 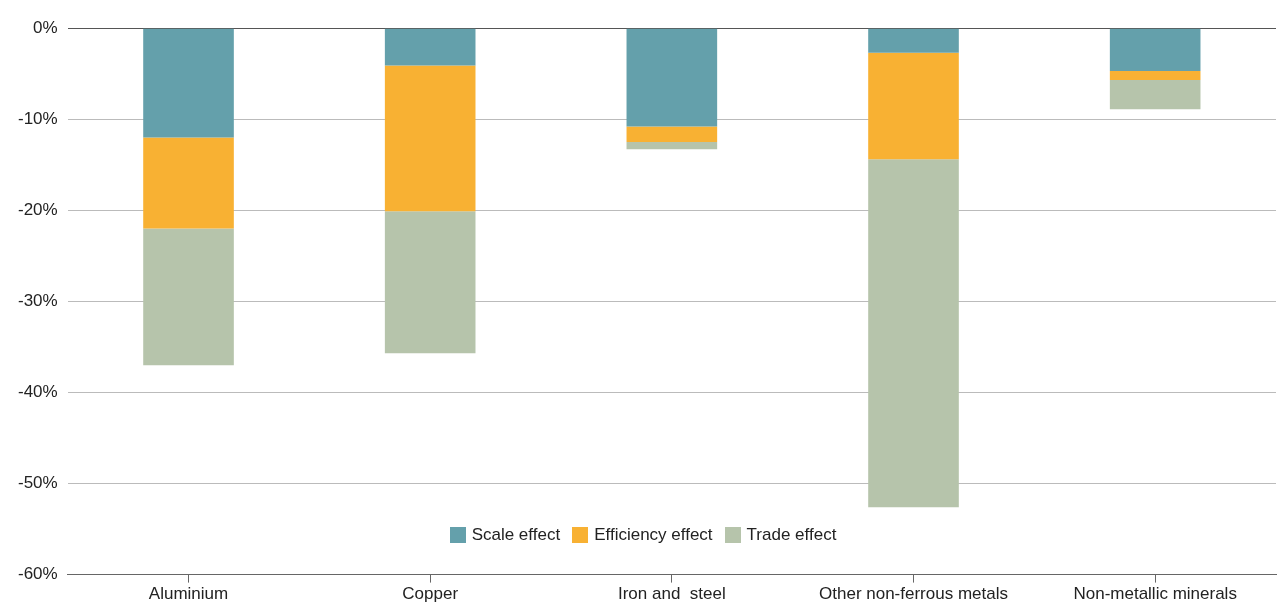 What do you see at coordinates (913, 594) in the screenshot?
I see `x-tick-label: Other non-ferrous metals` at bounding box center [913, 594].